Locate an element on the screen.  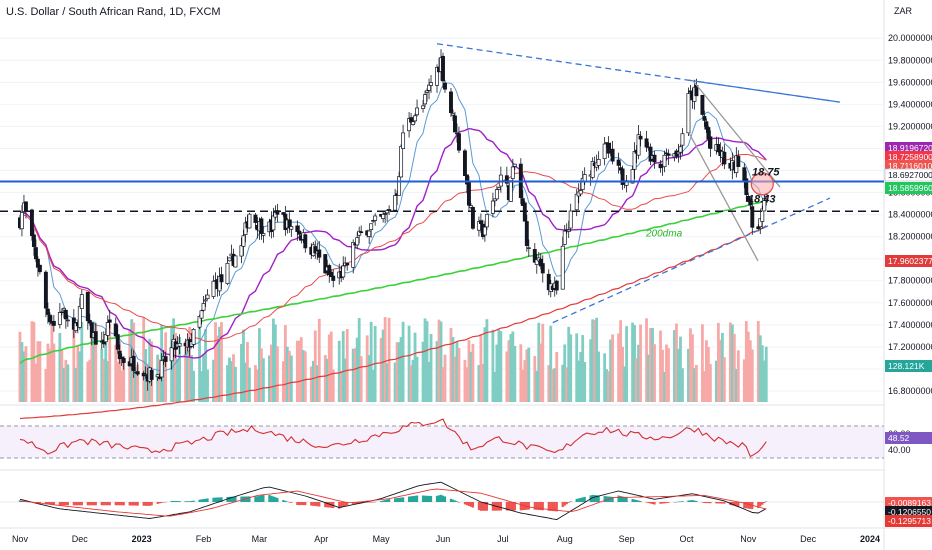
time-tick-label: 2024 is located at coordinates (870, 539).